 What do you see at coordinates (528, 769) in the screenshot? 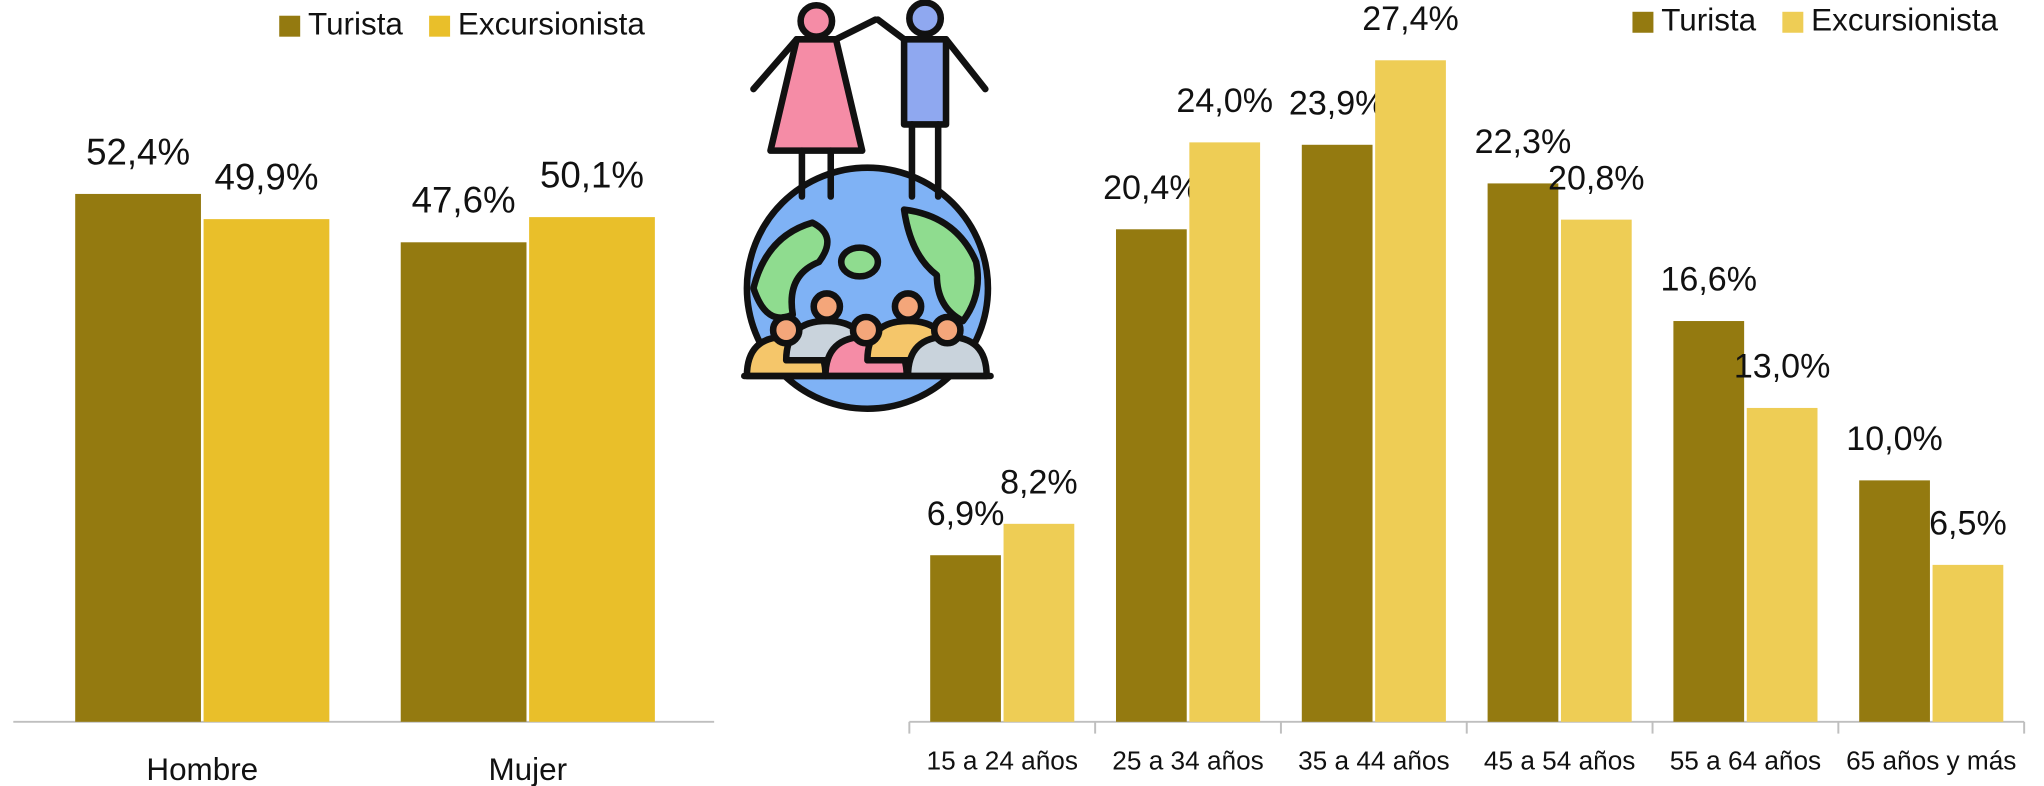
I see `x-tick-label: Mujer` at bounding box center [528, 769].